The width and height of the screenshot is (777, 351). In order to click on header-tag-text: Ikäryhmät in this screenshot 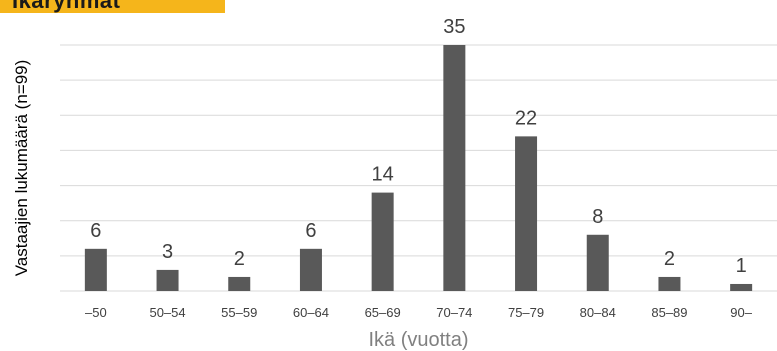, I will do `click(66, 6)`.